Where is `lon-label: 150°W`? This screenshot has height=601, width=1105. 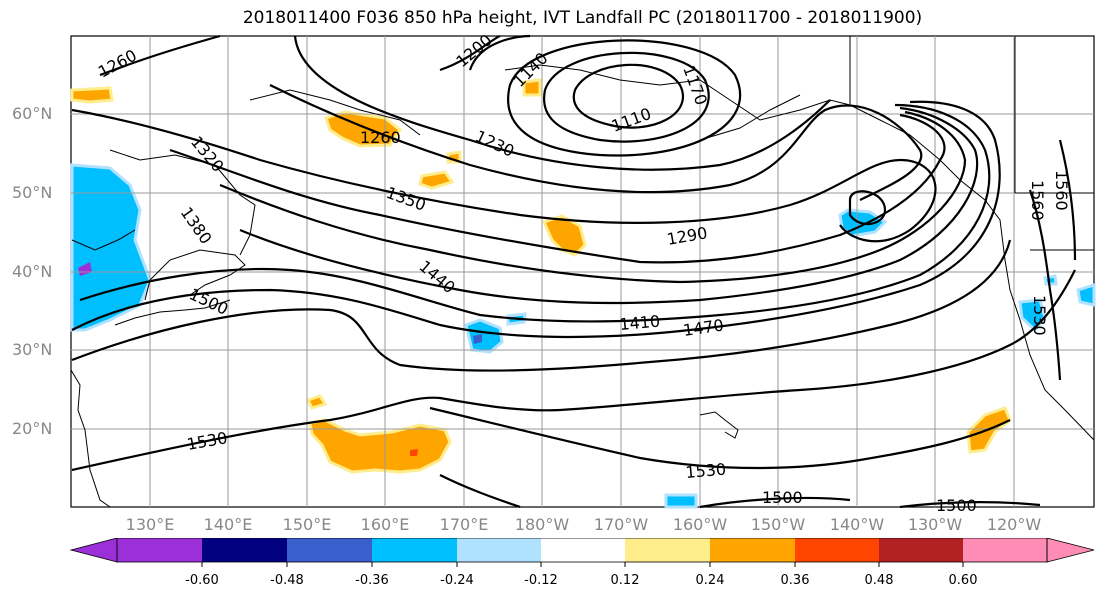 lon-label: 150°W is located at coordinates (778, 524).